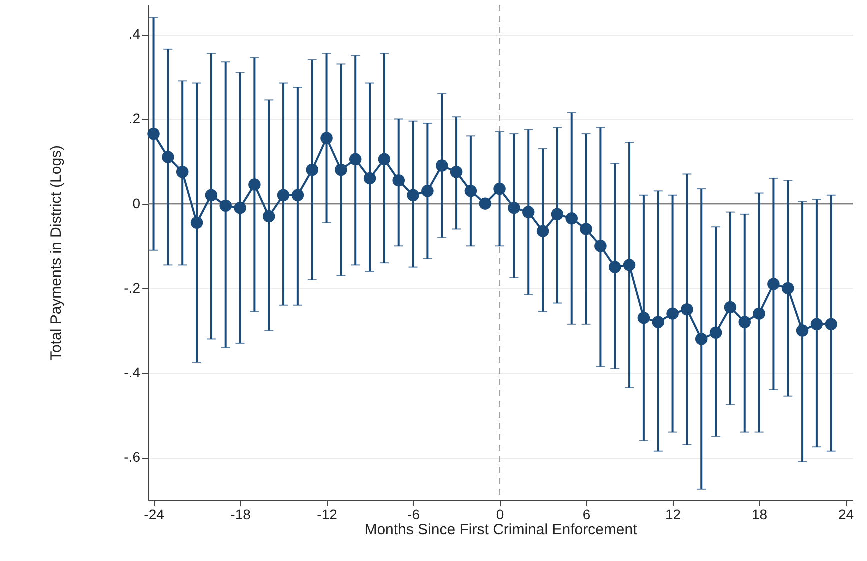 Image resolution: width=867 pixels, height=561 pixels. Describe the element at coordinates (846, 514) in the screenshot. I see `x-tick-label: 24` at that location.